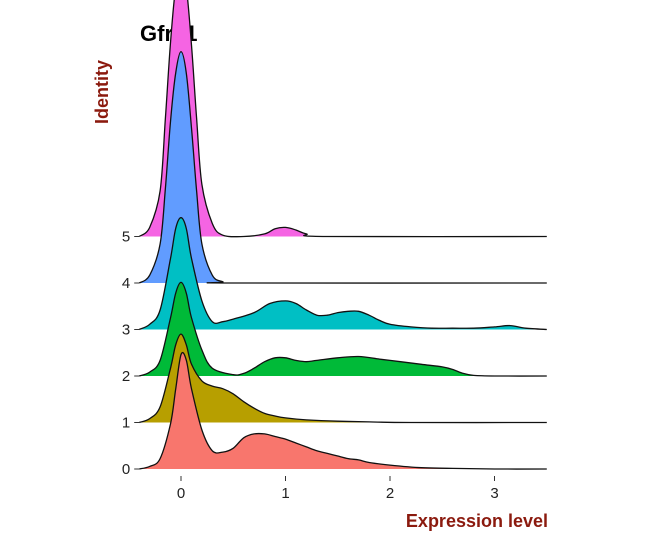 The image size is (650, 547). Describe the element at coordinates (338, 489) in the screenshot. I see `x-axis: 0 1 2 3` at that location.